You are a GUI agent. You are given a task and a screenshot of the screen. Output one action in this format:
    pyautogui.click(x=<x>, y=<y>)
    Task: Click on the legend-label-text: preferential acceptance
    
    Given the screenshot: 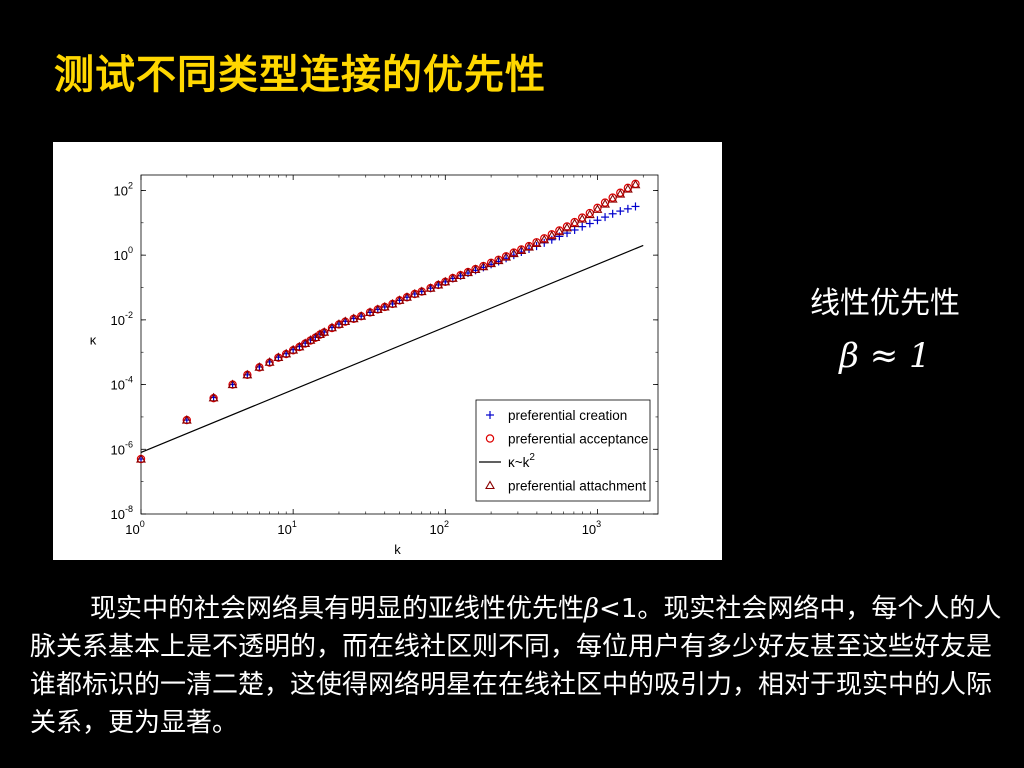 What is the action you would take?
    pyautogui.click(x=578, y=439)
    